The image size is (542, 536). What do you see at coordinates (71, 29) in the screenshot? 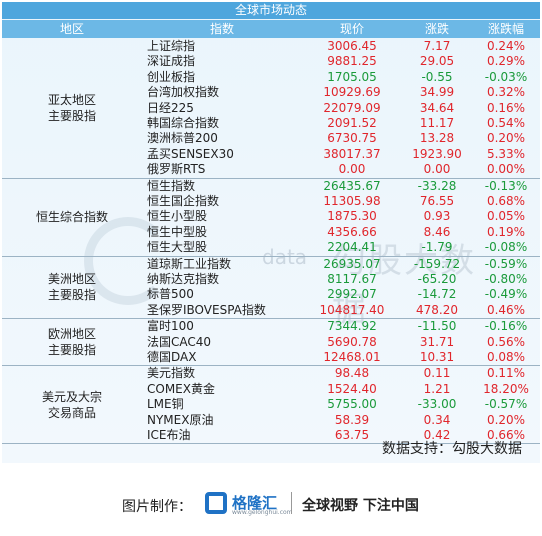
I see `header-region: 地区` at bounding box center [71, 29].